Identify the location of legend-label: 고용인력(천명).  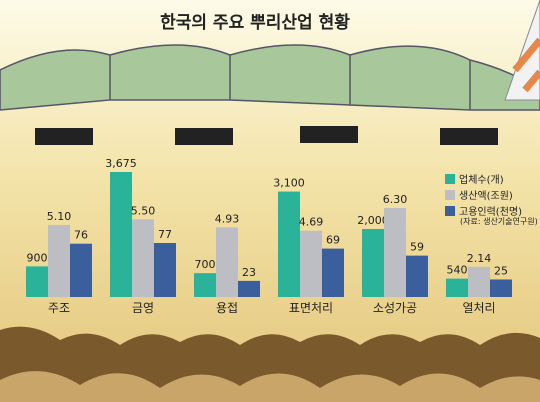
(490, 212).